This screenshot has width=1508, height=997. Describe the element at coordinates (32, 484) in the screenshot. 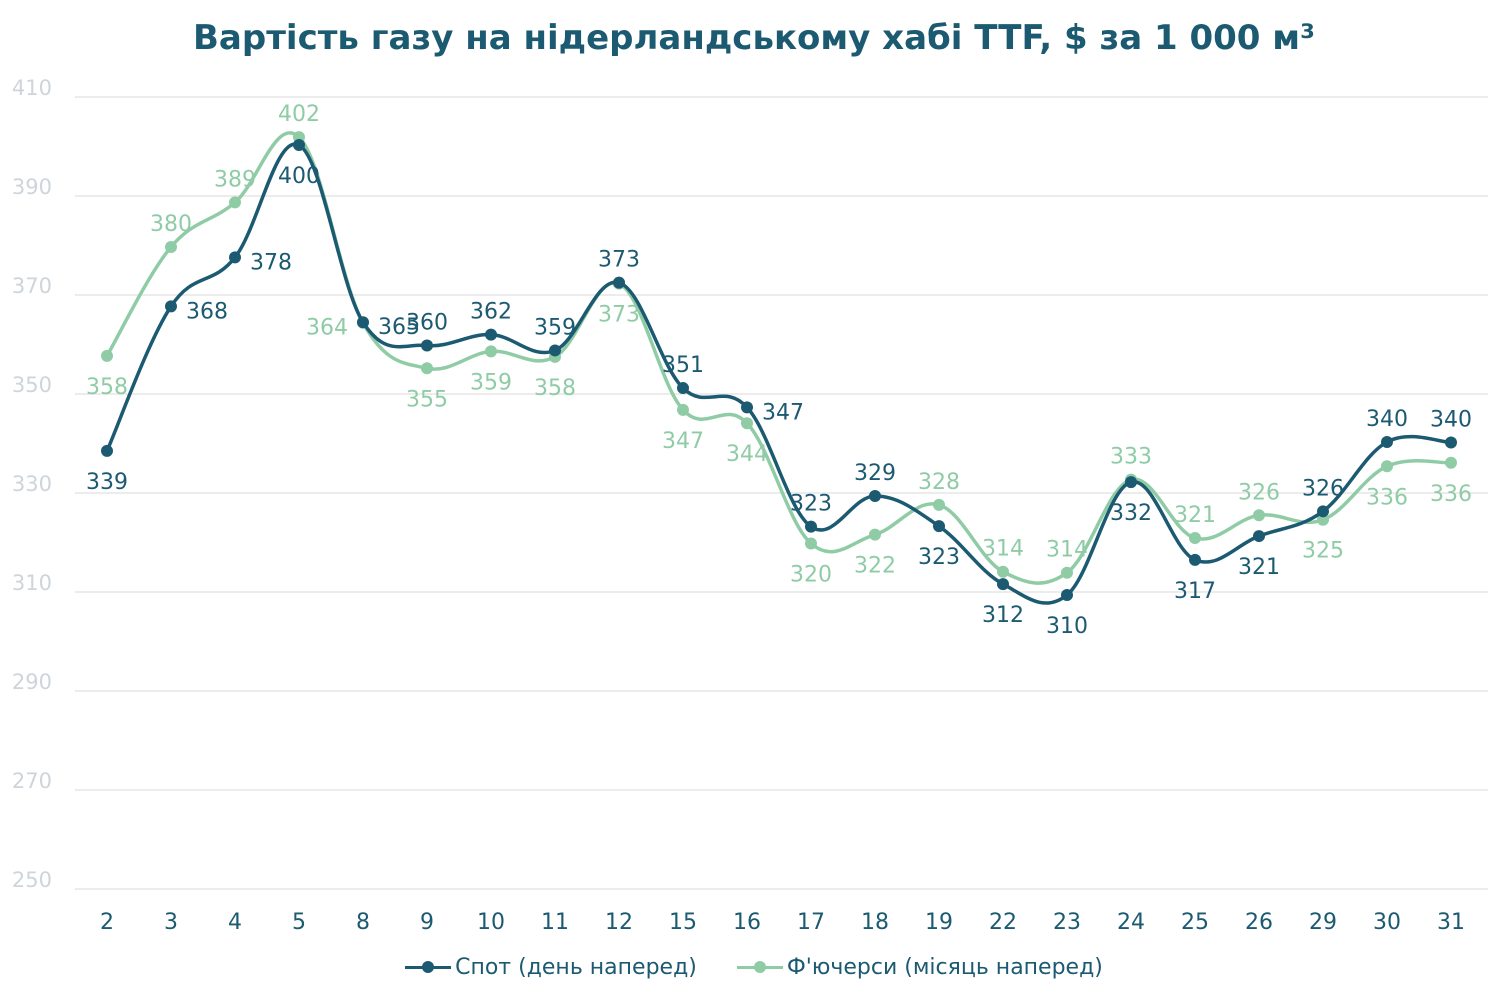

I see `y-tick-label-330: 330` at that location.